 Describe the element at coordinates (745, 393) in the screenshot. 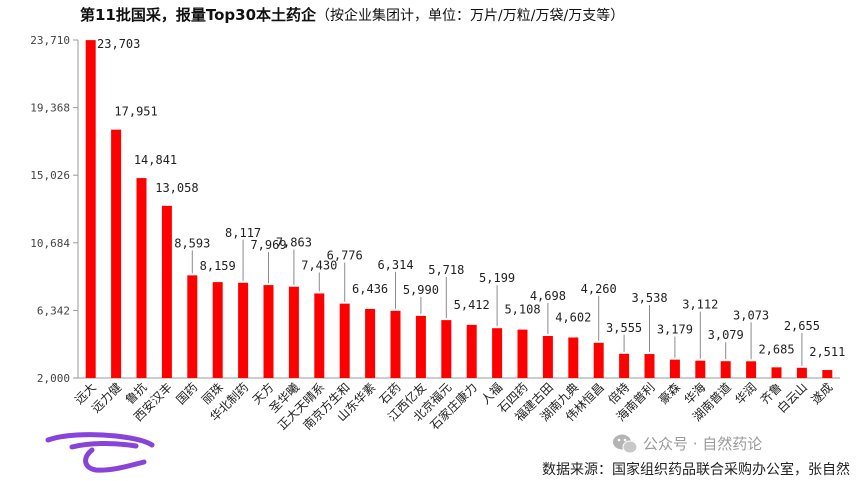

I see `category-label: 华润` at that location.